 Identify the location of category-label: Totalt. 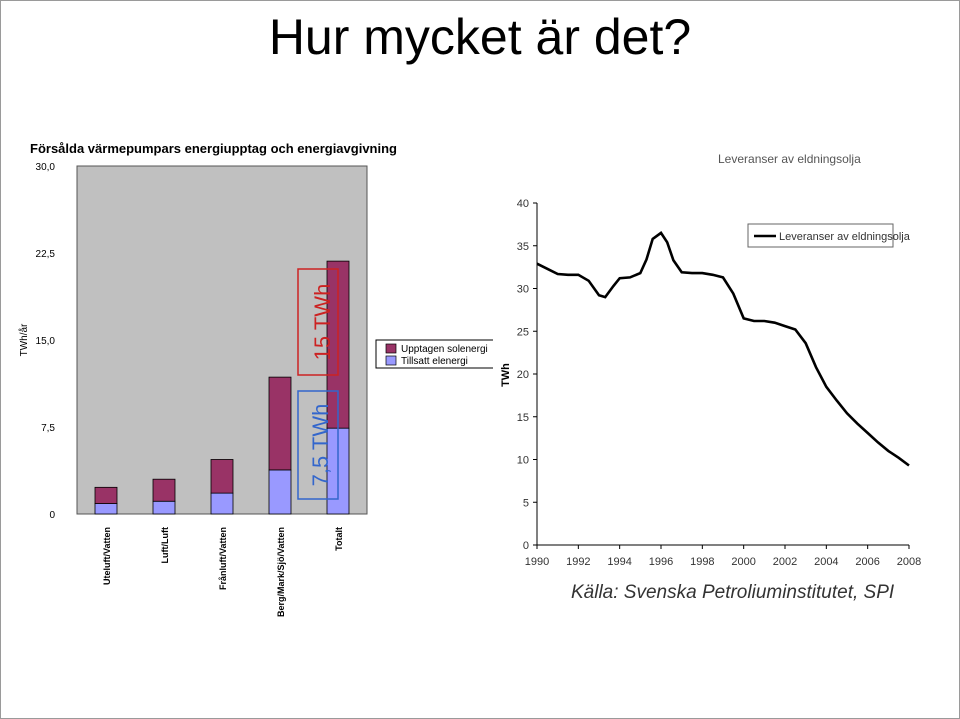
(339, 539).